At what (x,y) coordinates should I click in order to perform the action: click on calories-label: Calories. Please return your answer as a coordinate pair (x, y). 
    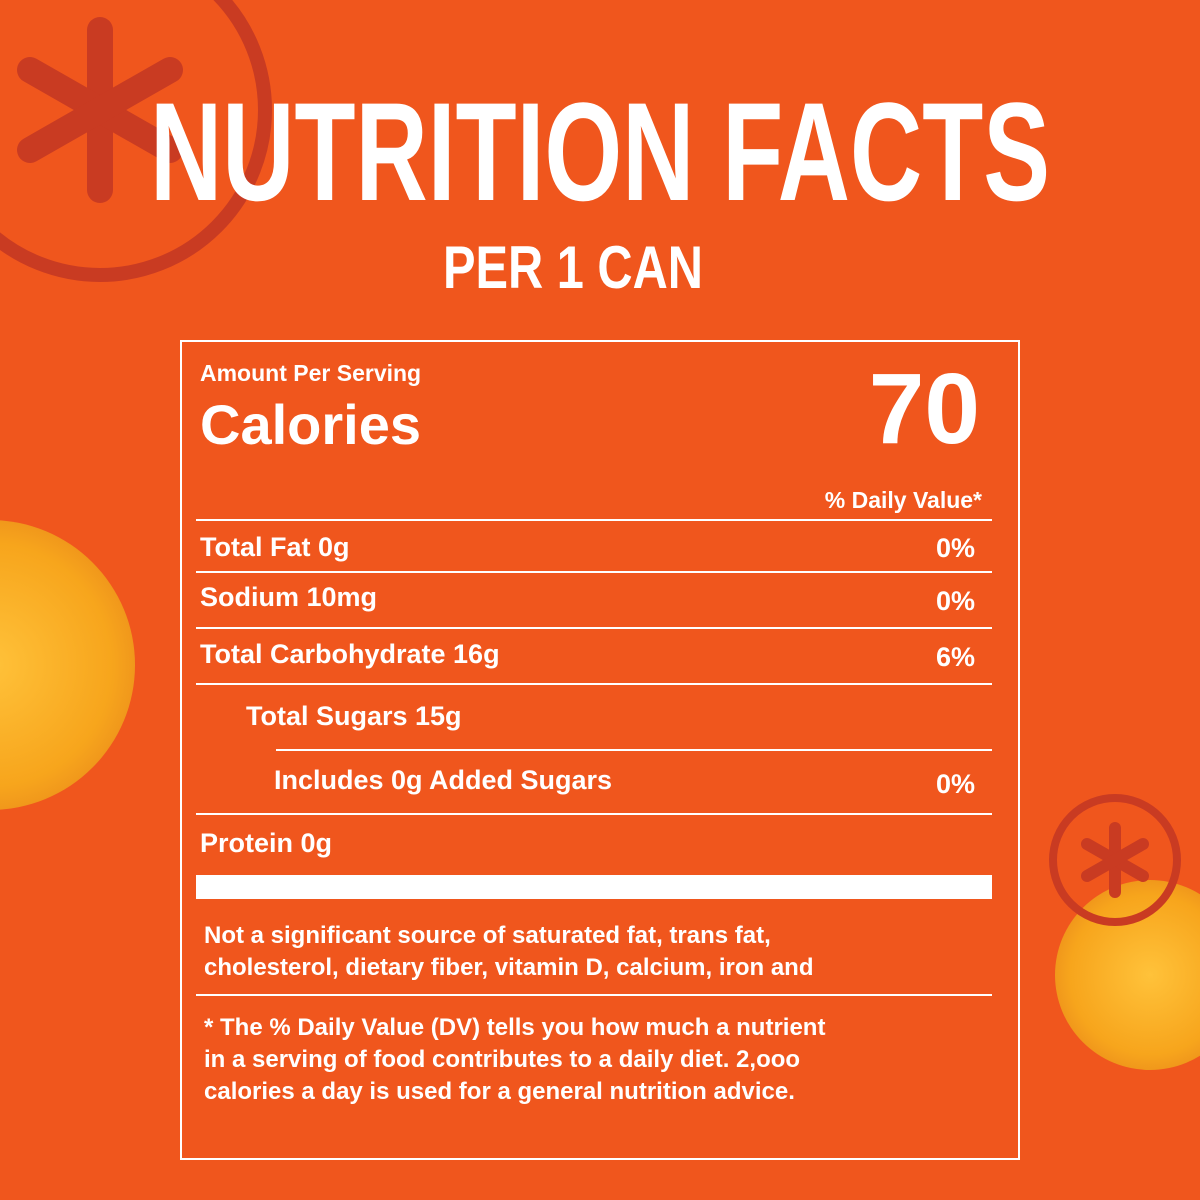
    Looking at the image, I should click on (310, 424).